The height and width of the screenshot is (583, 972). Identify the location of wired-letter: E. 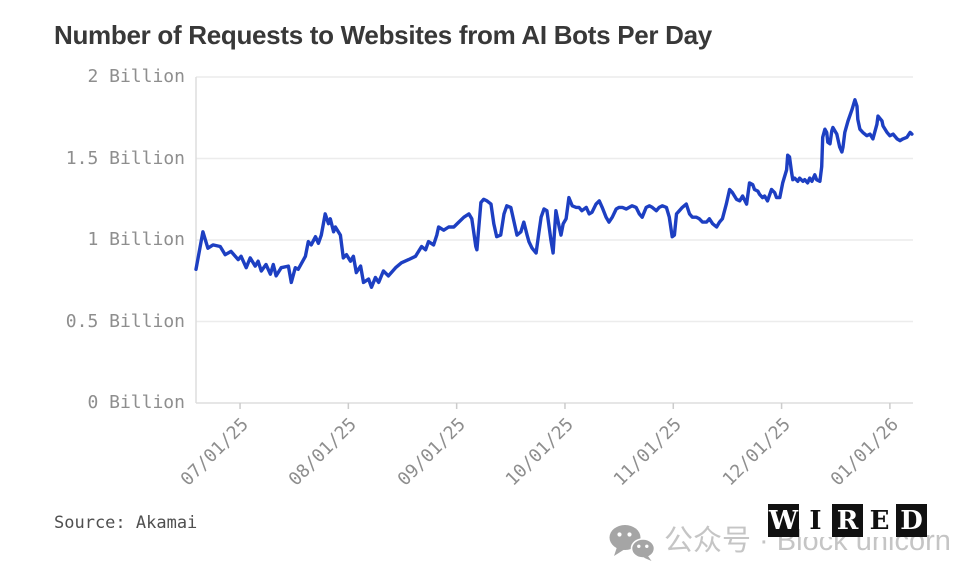
(879, 520).